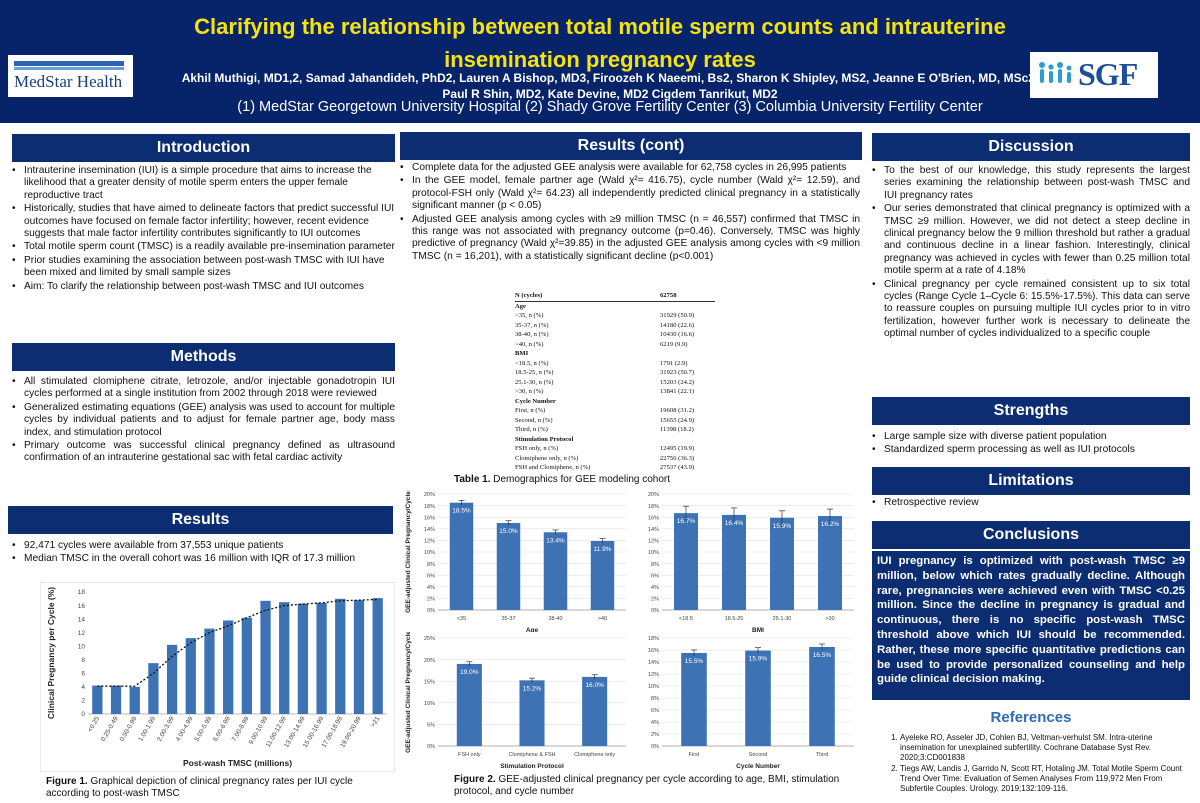  I want to click on introduction-heading: Introduction, so click(203, 148).